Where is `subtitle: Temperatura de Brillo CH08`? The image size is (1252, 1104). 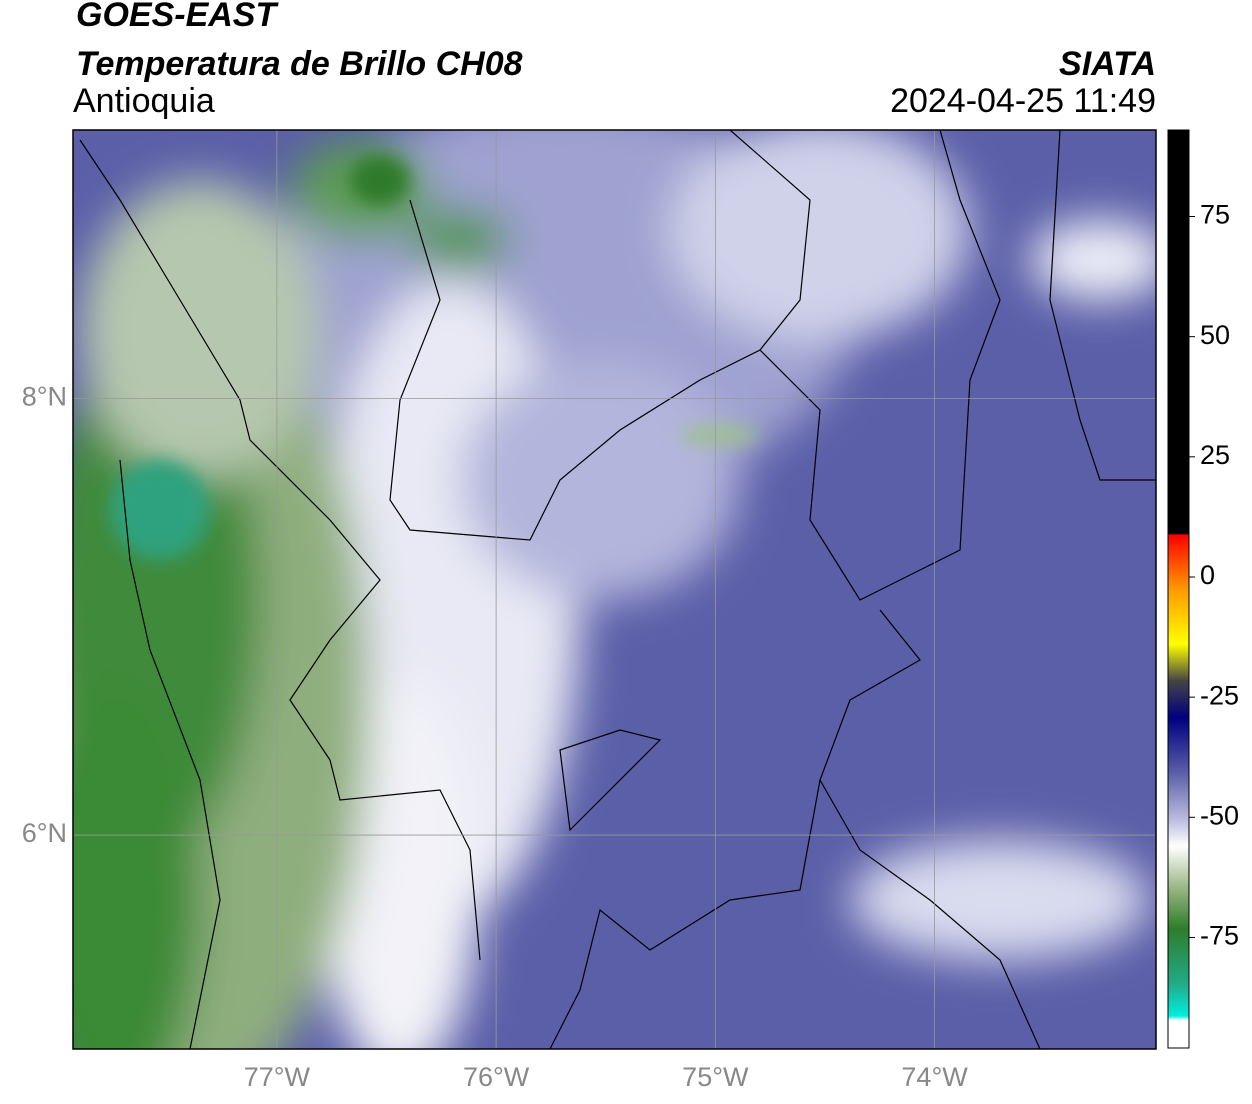 subtitle: Temperatura de Brillo CH08 is located at coordinates (299, 64).